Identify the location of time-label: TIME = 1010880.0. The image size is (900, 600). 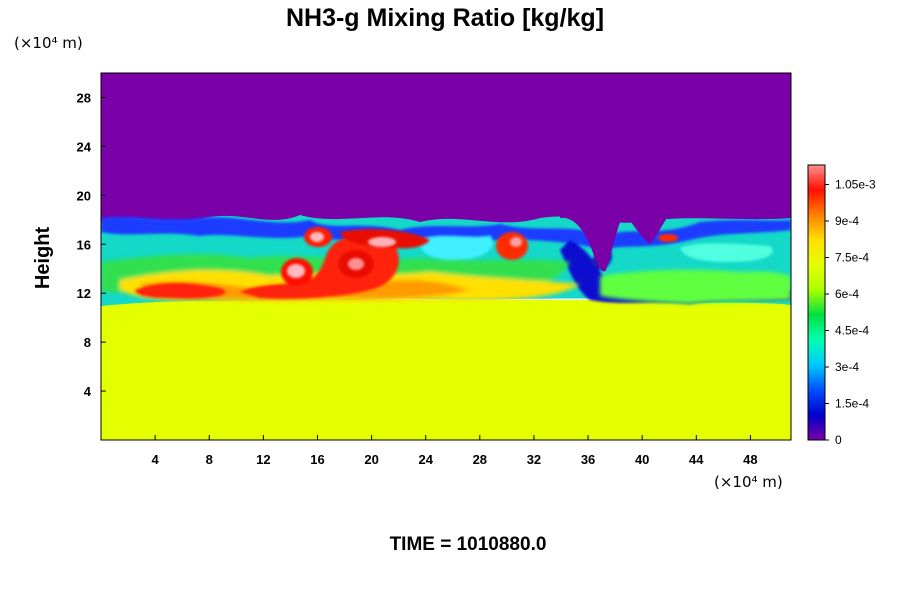
(468, 544).